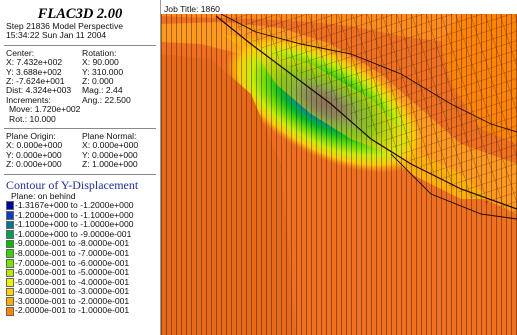 The height and width of the screenshot is (335, 517). Describe the element at coordinates (74, 204) in the screenshot. I see `legend-label: -1.3167e+000 to -1.2000e+000` at that location.